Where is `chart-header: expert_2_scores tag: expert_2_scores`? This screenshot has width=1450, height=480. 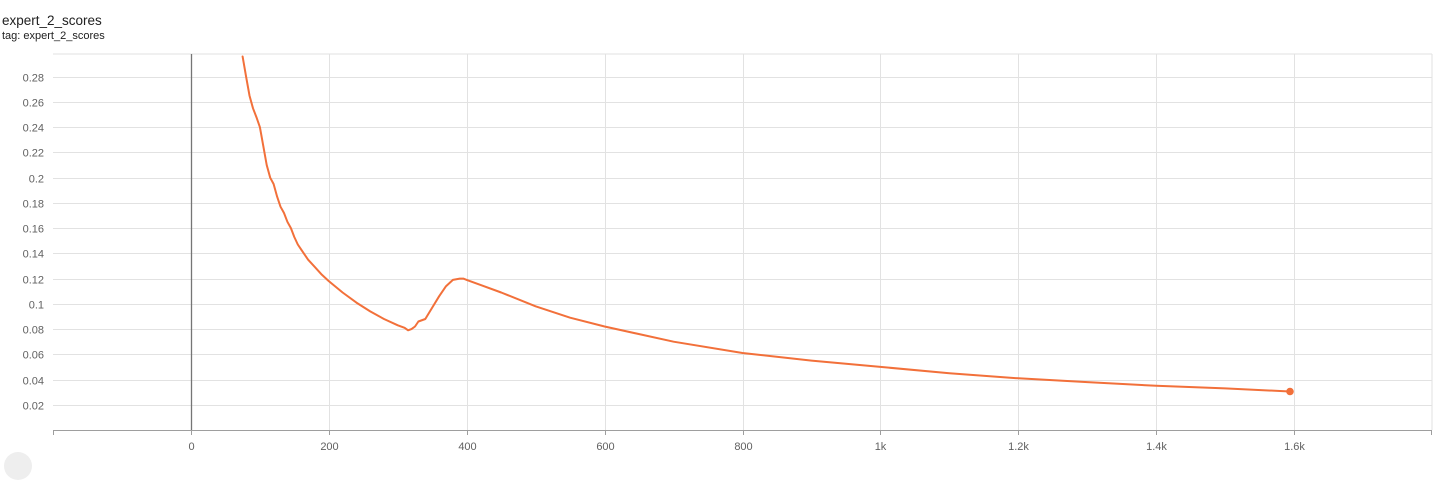 chart-header: expert_2_scores tag: expert_2_scores is located at coordinates (53, 28).